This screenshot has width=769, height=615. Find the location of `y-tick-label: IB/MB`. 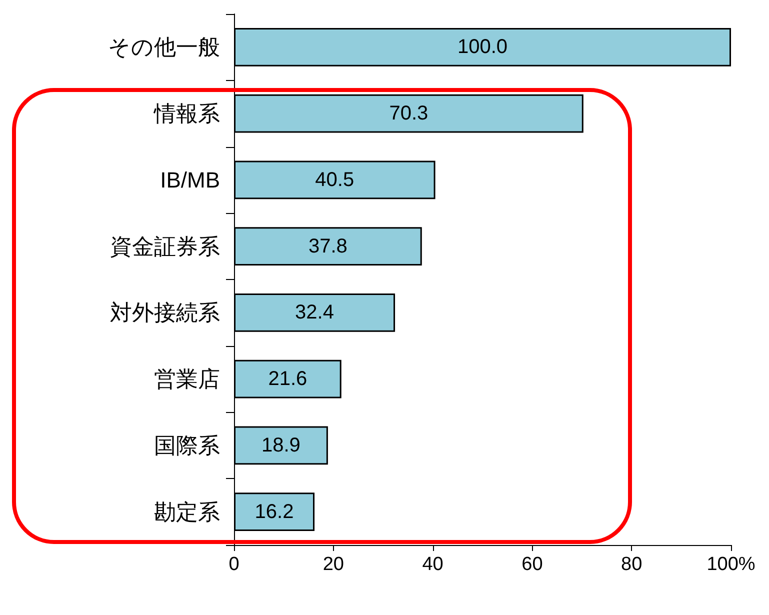

y-tick-label: IB/MB is located at coordinates (190, 179).